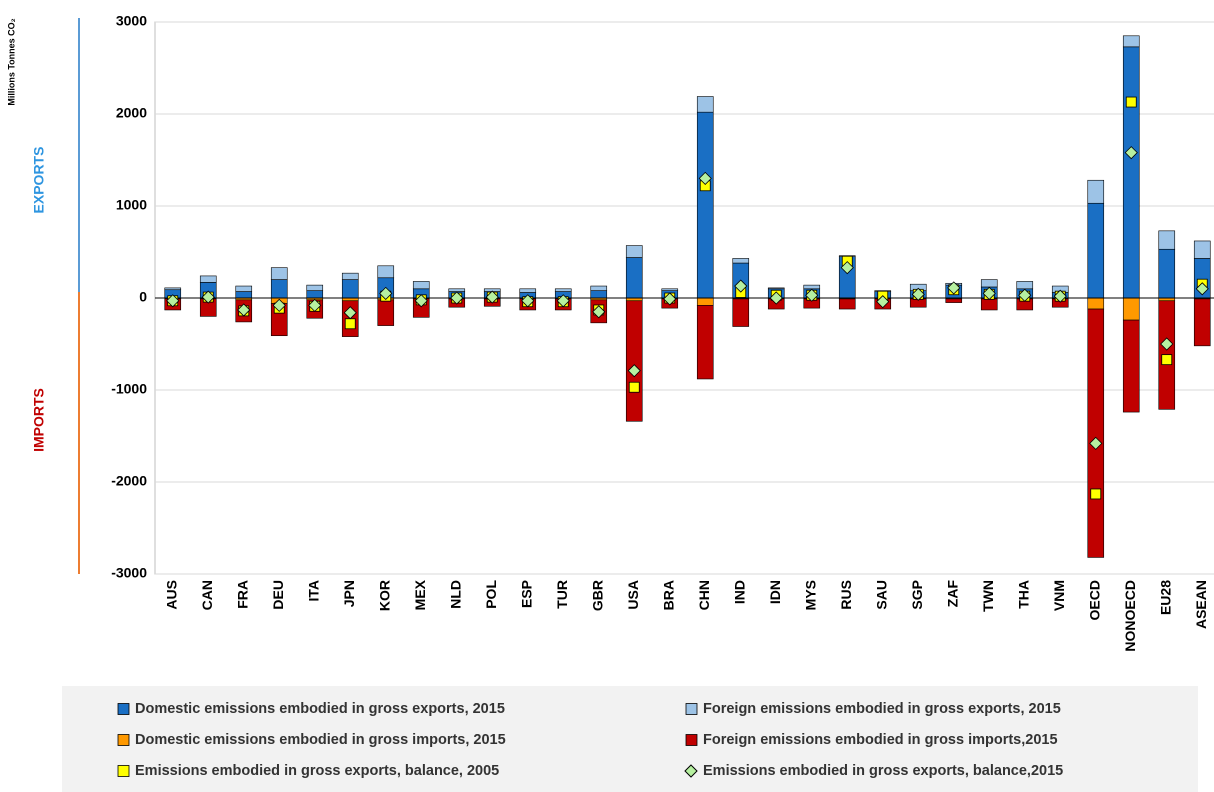 This screenshot has width=1214, height=792. What do you see at coordinates (420, 594) in the screenshot?
I see `x-tick-label: MEX` at bounding box center [420, 594].